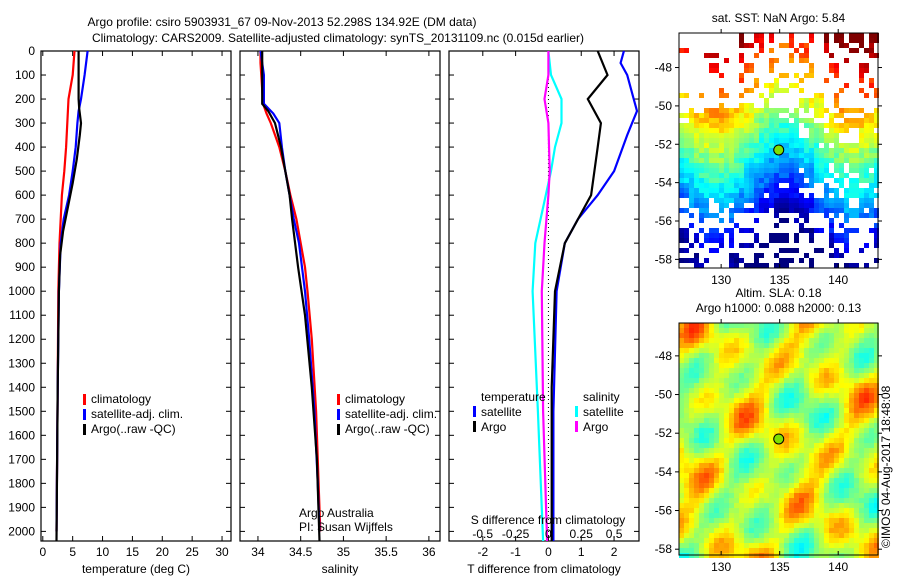 This screenshot has height=580, width=900. Describe the element at coordinates (163, 552) in the screenshot. I see `temperature-xtick-label: 20` at that location.